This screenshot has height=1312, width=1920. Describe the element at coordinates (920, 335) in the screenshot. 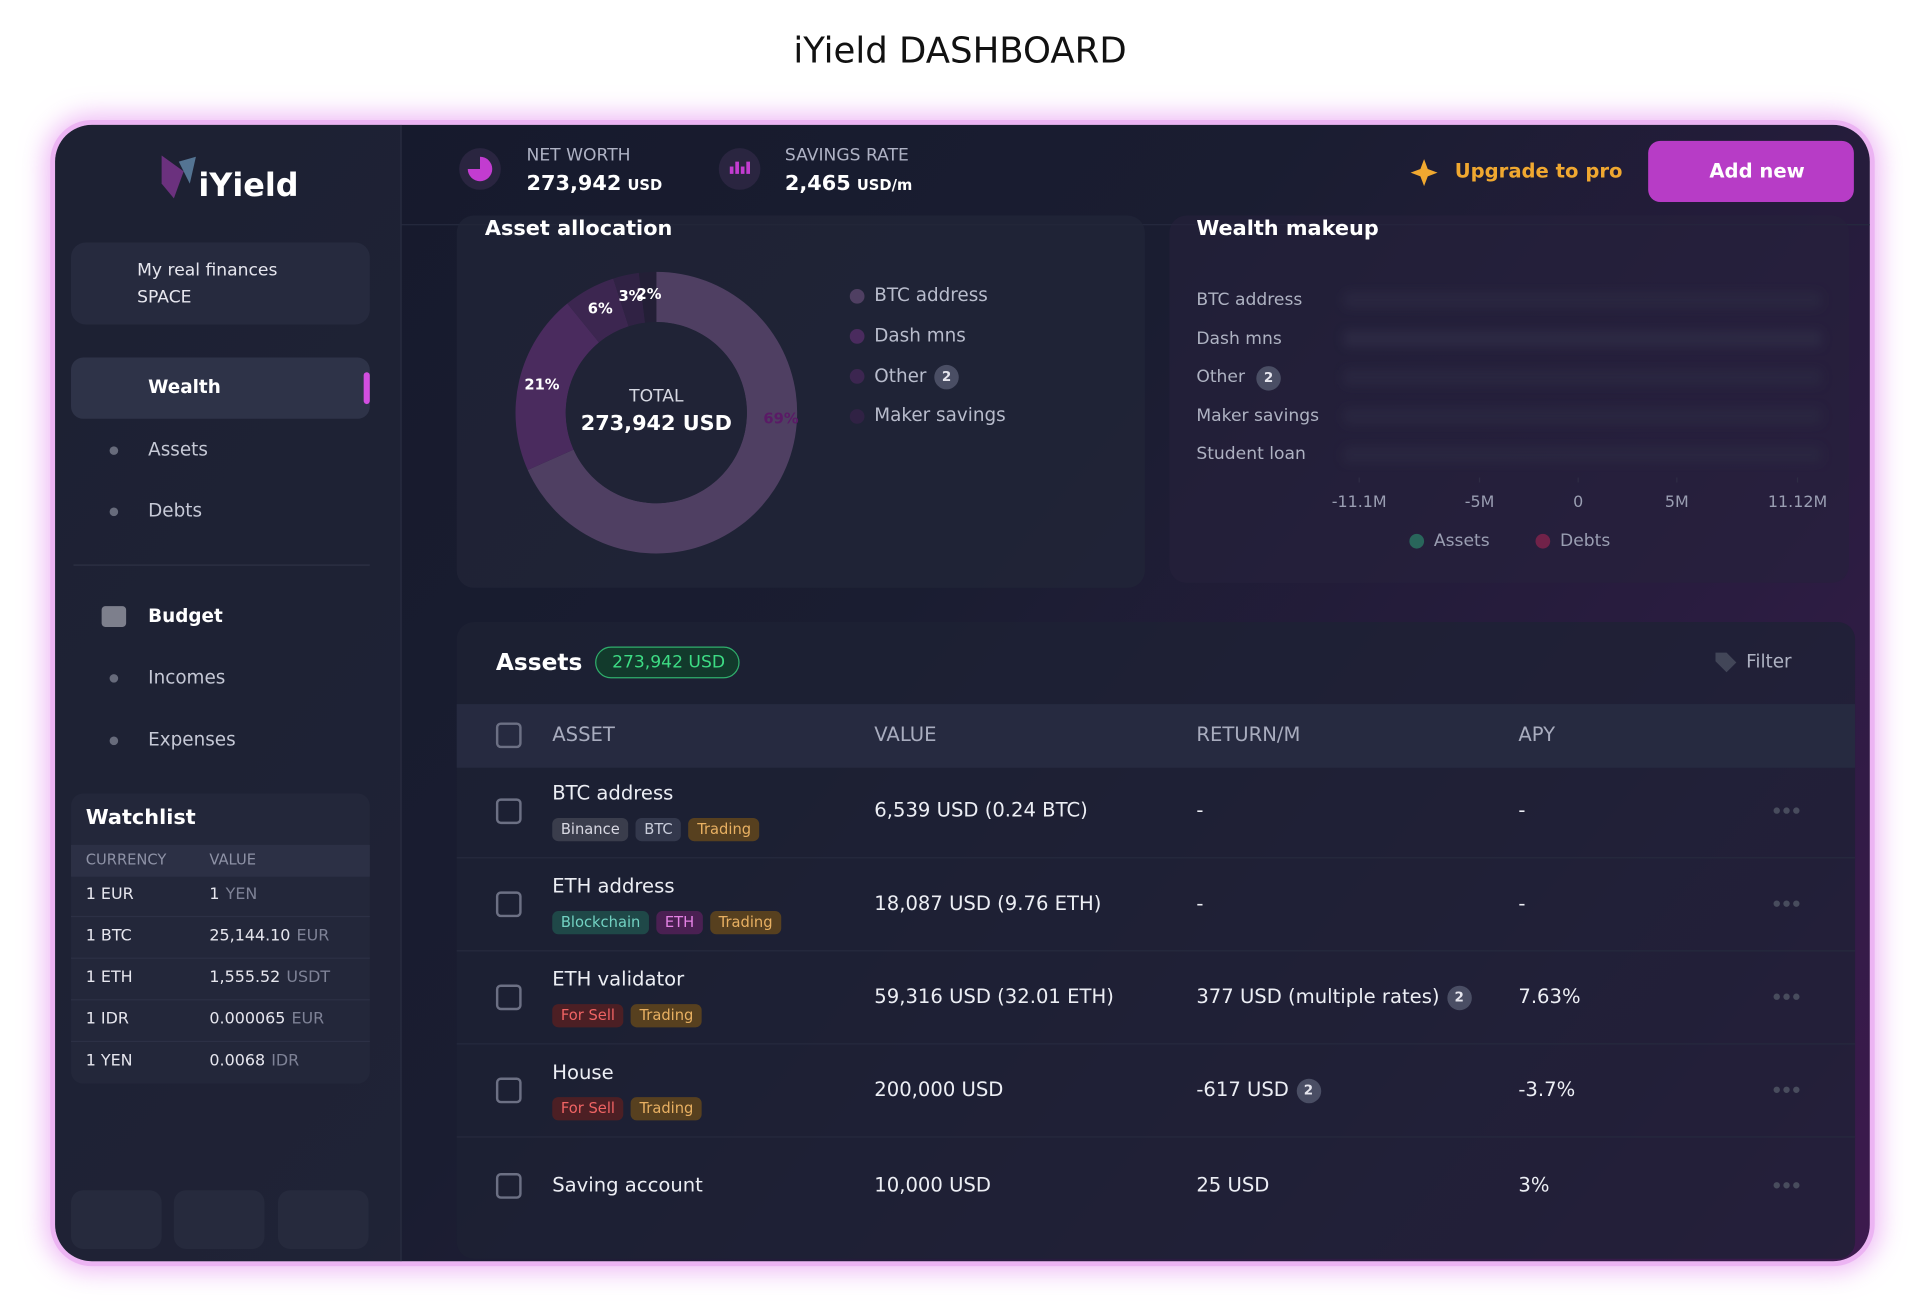

I see `legend-label: Dash mns` at that location.